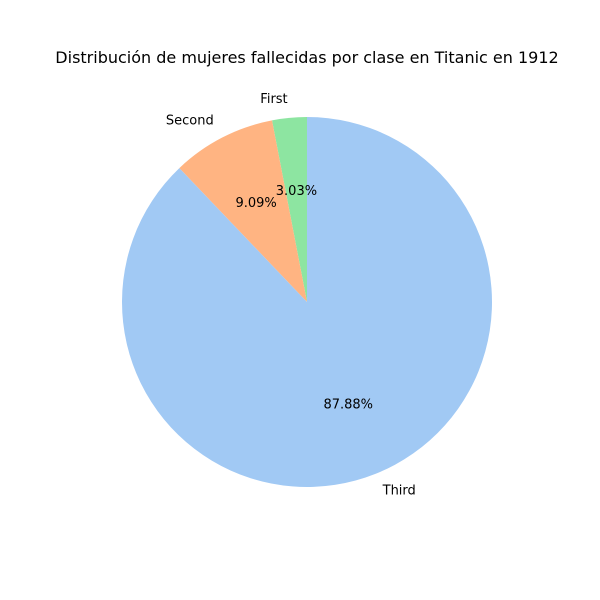 Image resolution: width=600 pixels, height=600 pixels. I want to click on slice-percent-first: 3.03%, so click(296, 191).